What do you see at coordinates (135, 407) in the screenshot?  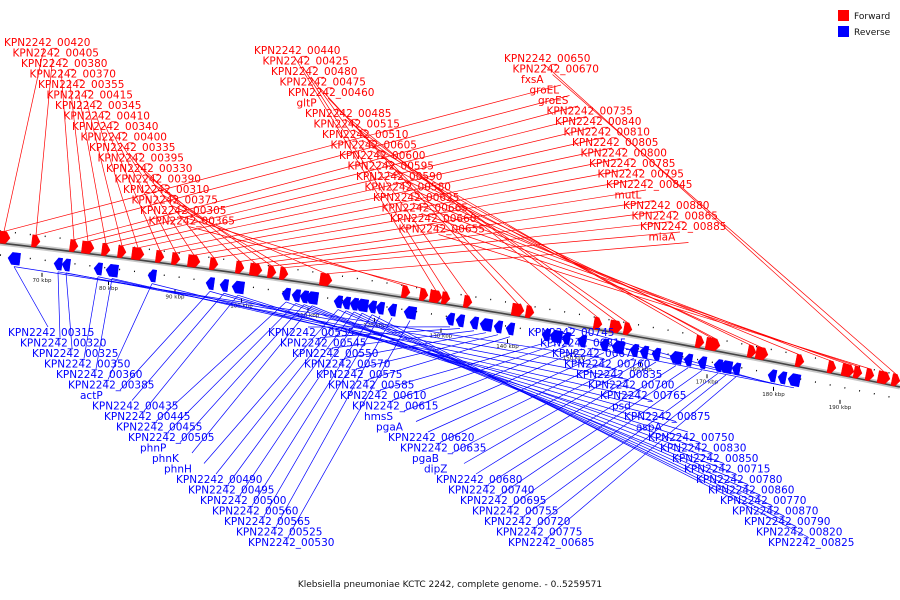 I see `reverse-gene-label: KPN2242_00435` at bounding box center [135, 407].